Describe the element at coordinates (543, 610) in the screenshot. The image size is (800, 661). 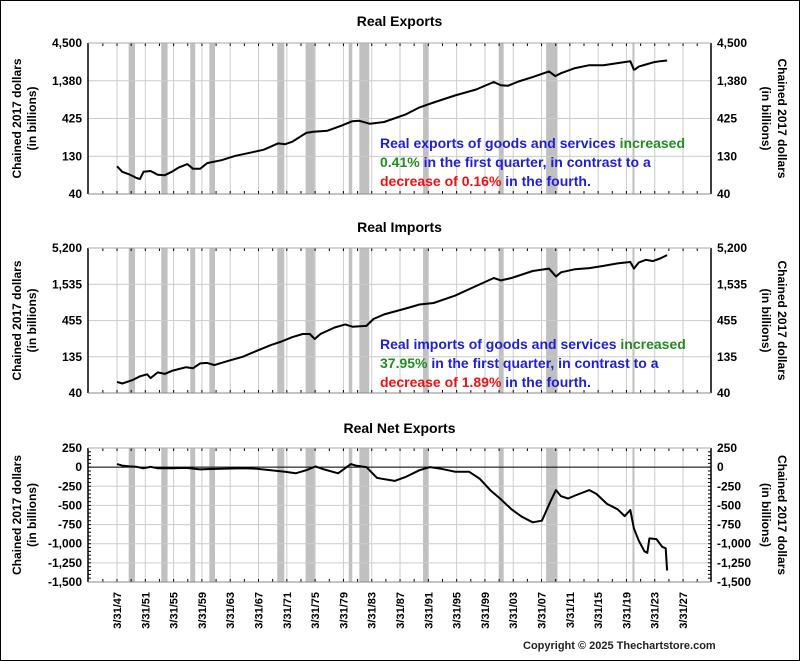
I see `x-tick-label: 3/31/07` at that location.